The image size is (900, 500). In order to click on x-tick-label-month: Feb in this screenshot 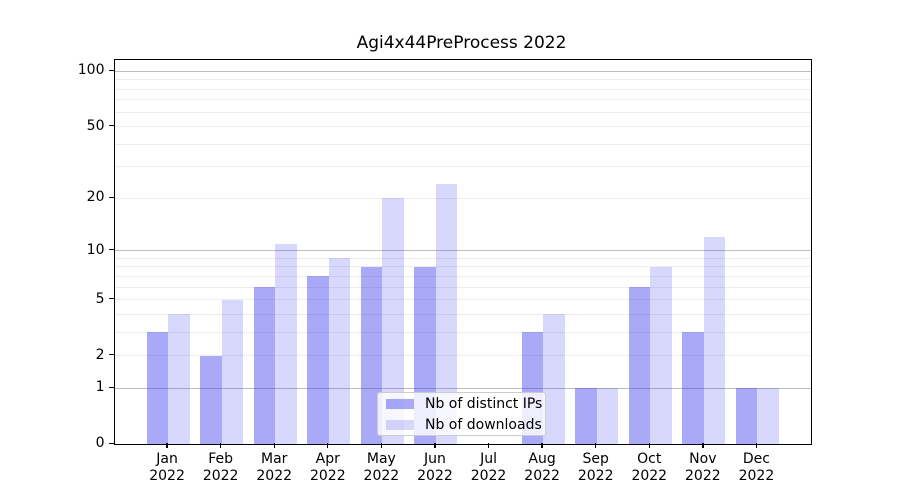, I will do `click(221, 459)`.